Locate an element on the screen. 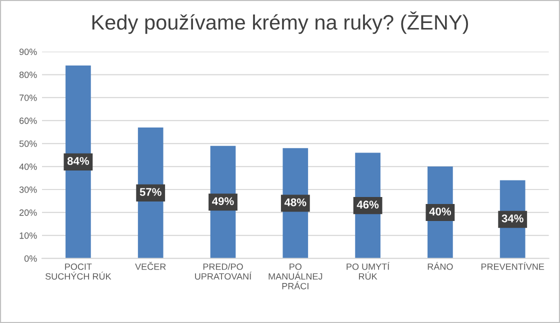 The image size is (560, 323). x-tick-label: PO MANUÁLNEJ PRÁCI is located at coordinates (295, 277).